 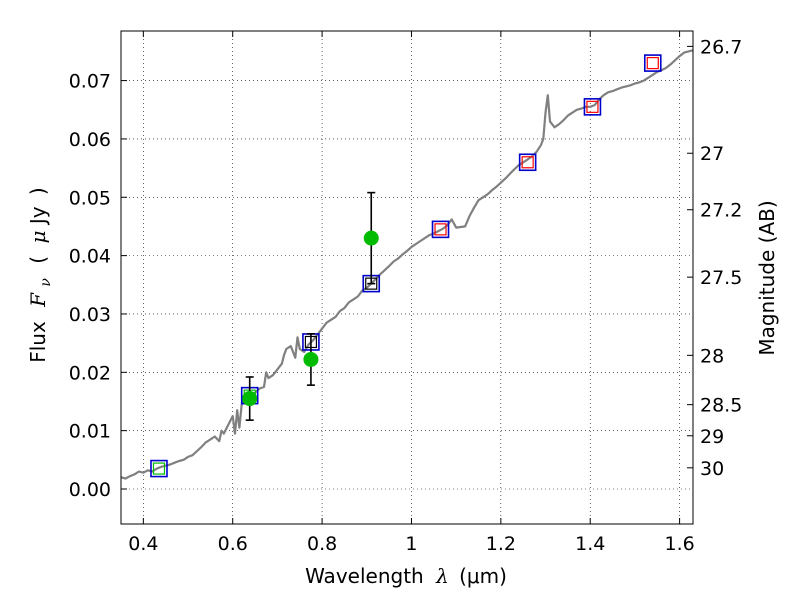 What do you see at coordinates (501, 544) in the screenshot?
I see `x-tick-label: 1.2` at bounding box center [501, 544].